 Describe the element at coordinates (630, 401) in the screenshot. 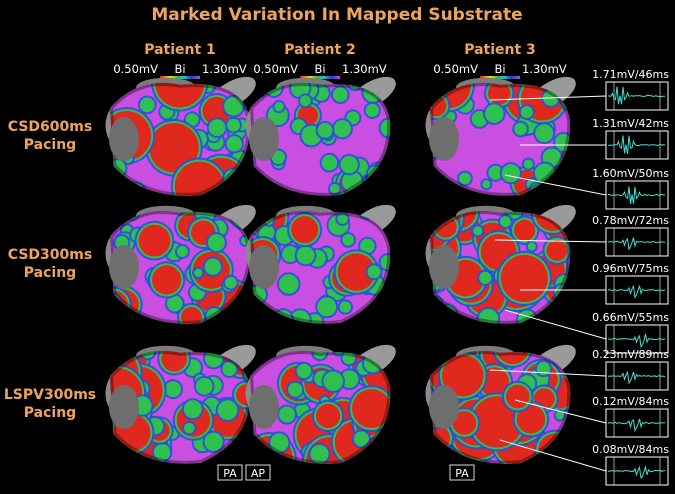

I see `signal-label: 0.12mV/84ms` at that location.